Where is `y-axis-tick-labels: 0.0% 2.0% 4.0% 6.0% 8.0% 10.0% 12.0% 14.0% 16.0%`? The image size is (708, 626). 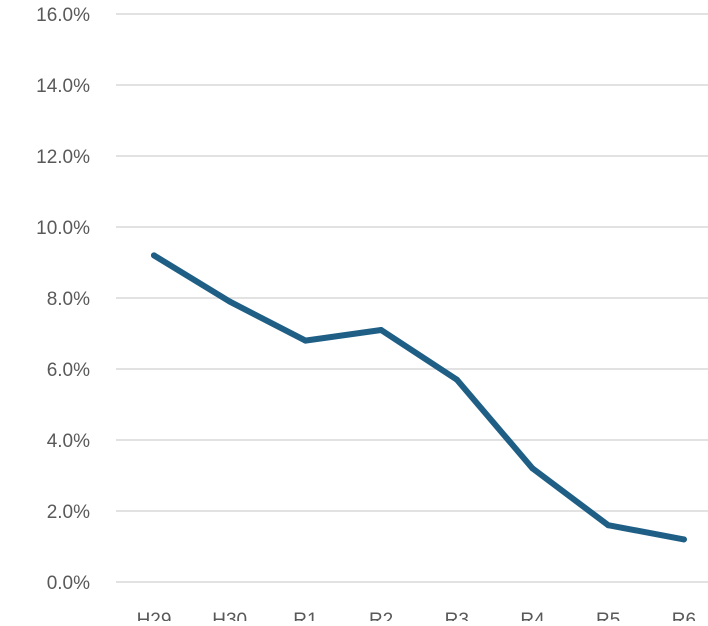 y-axis-tick-labels: 0.0% 2.0% 4.0% 6.0% 8.0% 10.0% 12.0% 14.0% 16.0% is located at coordinates (63, 299).